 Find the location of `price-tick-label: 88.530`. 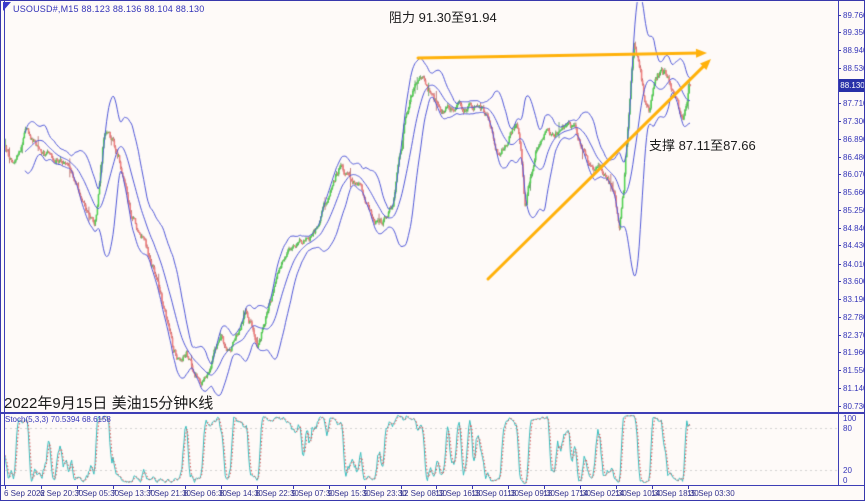

price-tick-label: 88.530 is located at coordinates (853, 68).